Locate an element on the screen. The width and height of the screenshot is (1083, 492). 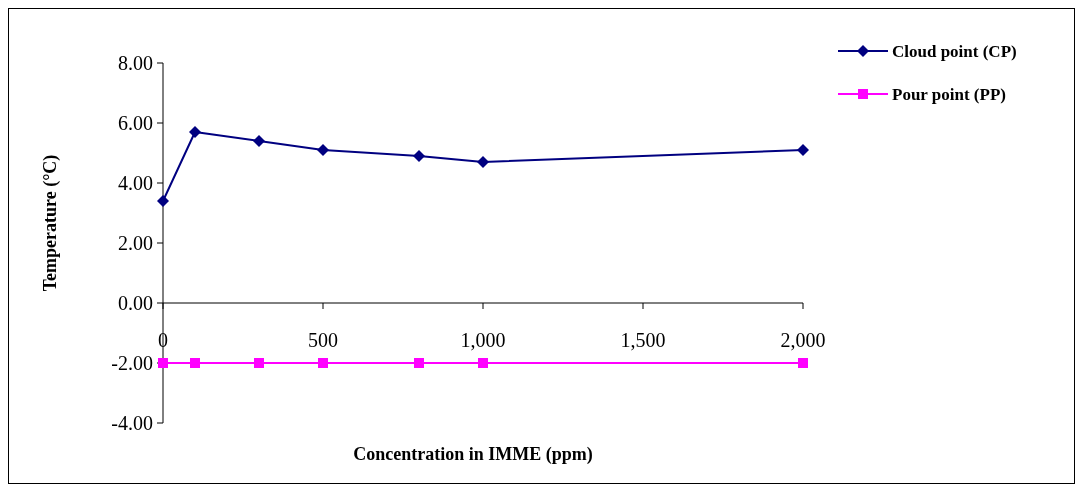
y-tick-label: 4.00 is located at coordinates (135, 183).